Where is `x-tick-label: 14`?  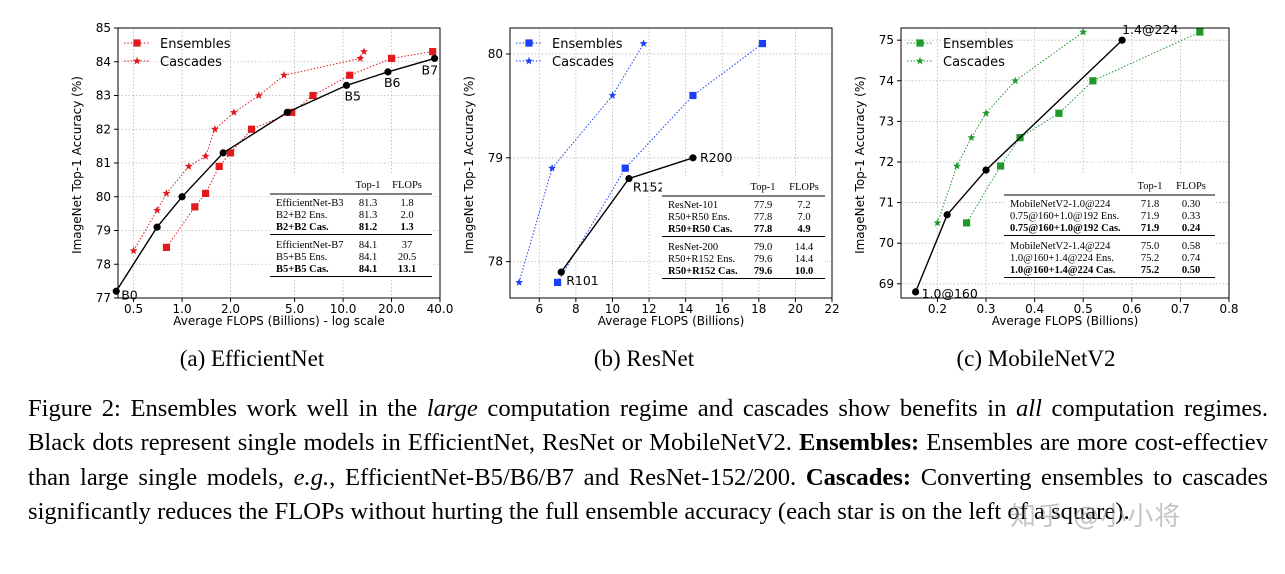
x-tick-label: 14 is located at coordinates (685, 309).